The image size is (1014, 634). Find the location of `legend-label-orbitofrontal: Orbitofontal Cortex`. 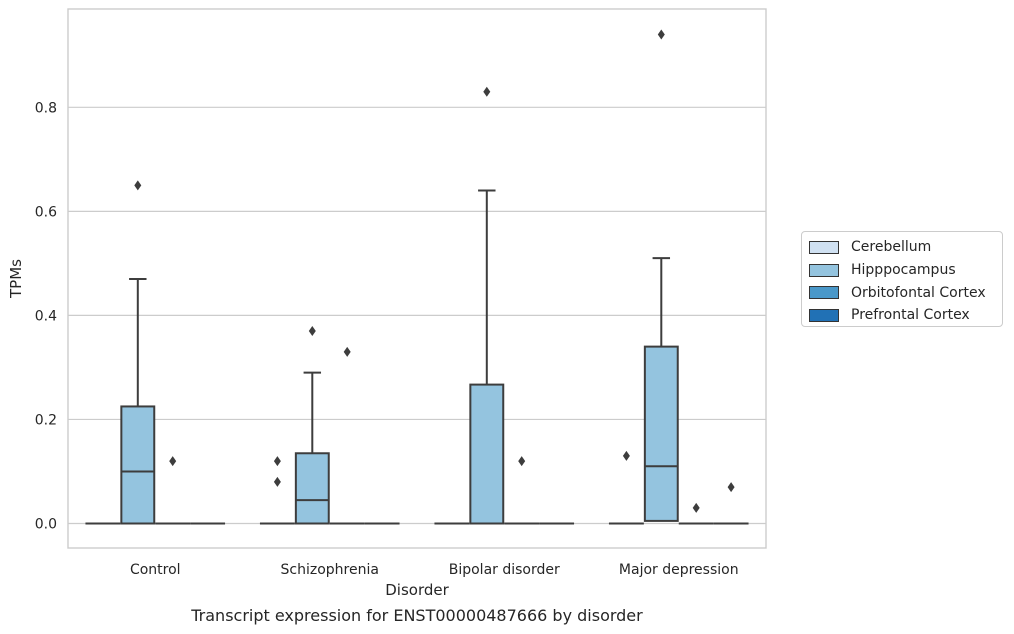

legend-label-orbitofrontal: Orbitofontal Cortex is located at coordinates (918, 292).